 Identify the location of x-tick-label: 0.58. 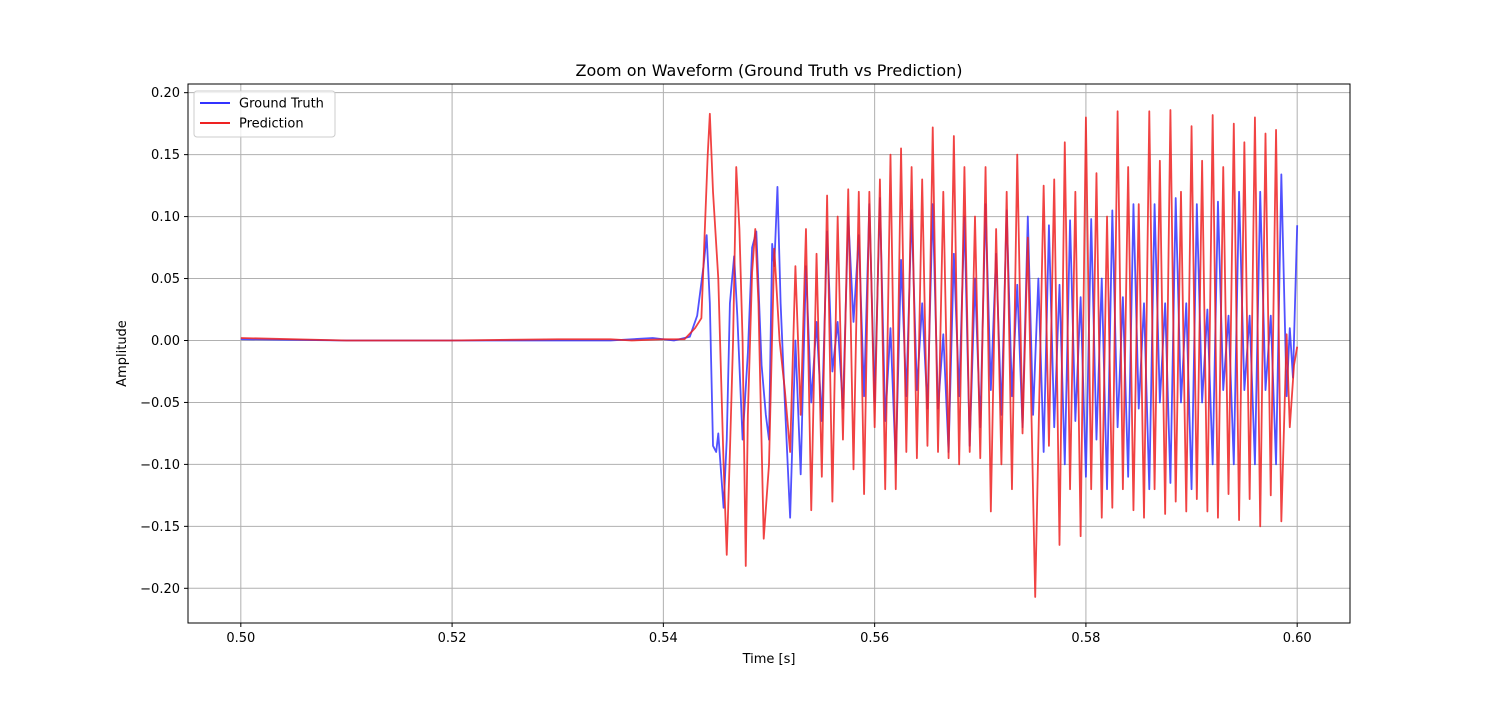
(1085, 638).